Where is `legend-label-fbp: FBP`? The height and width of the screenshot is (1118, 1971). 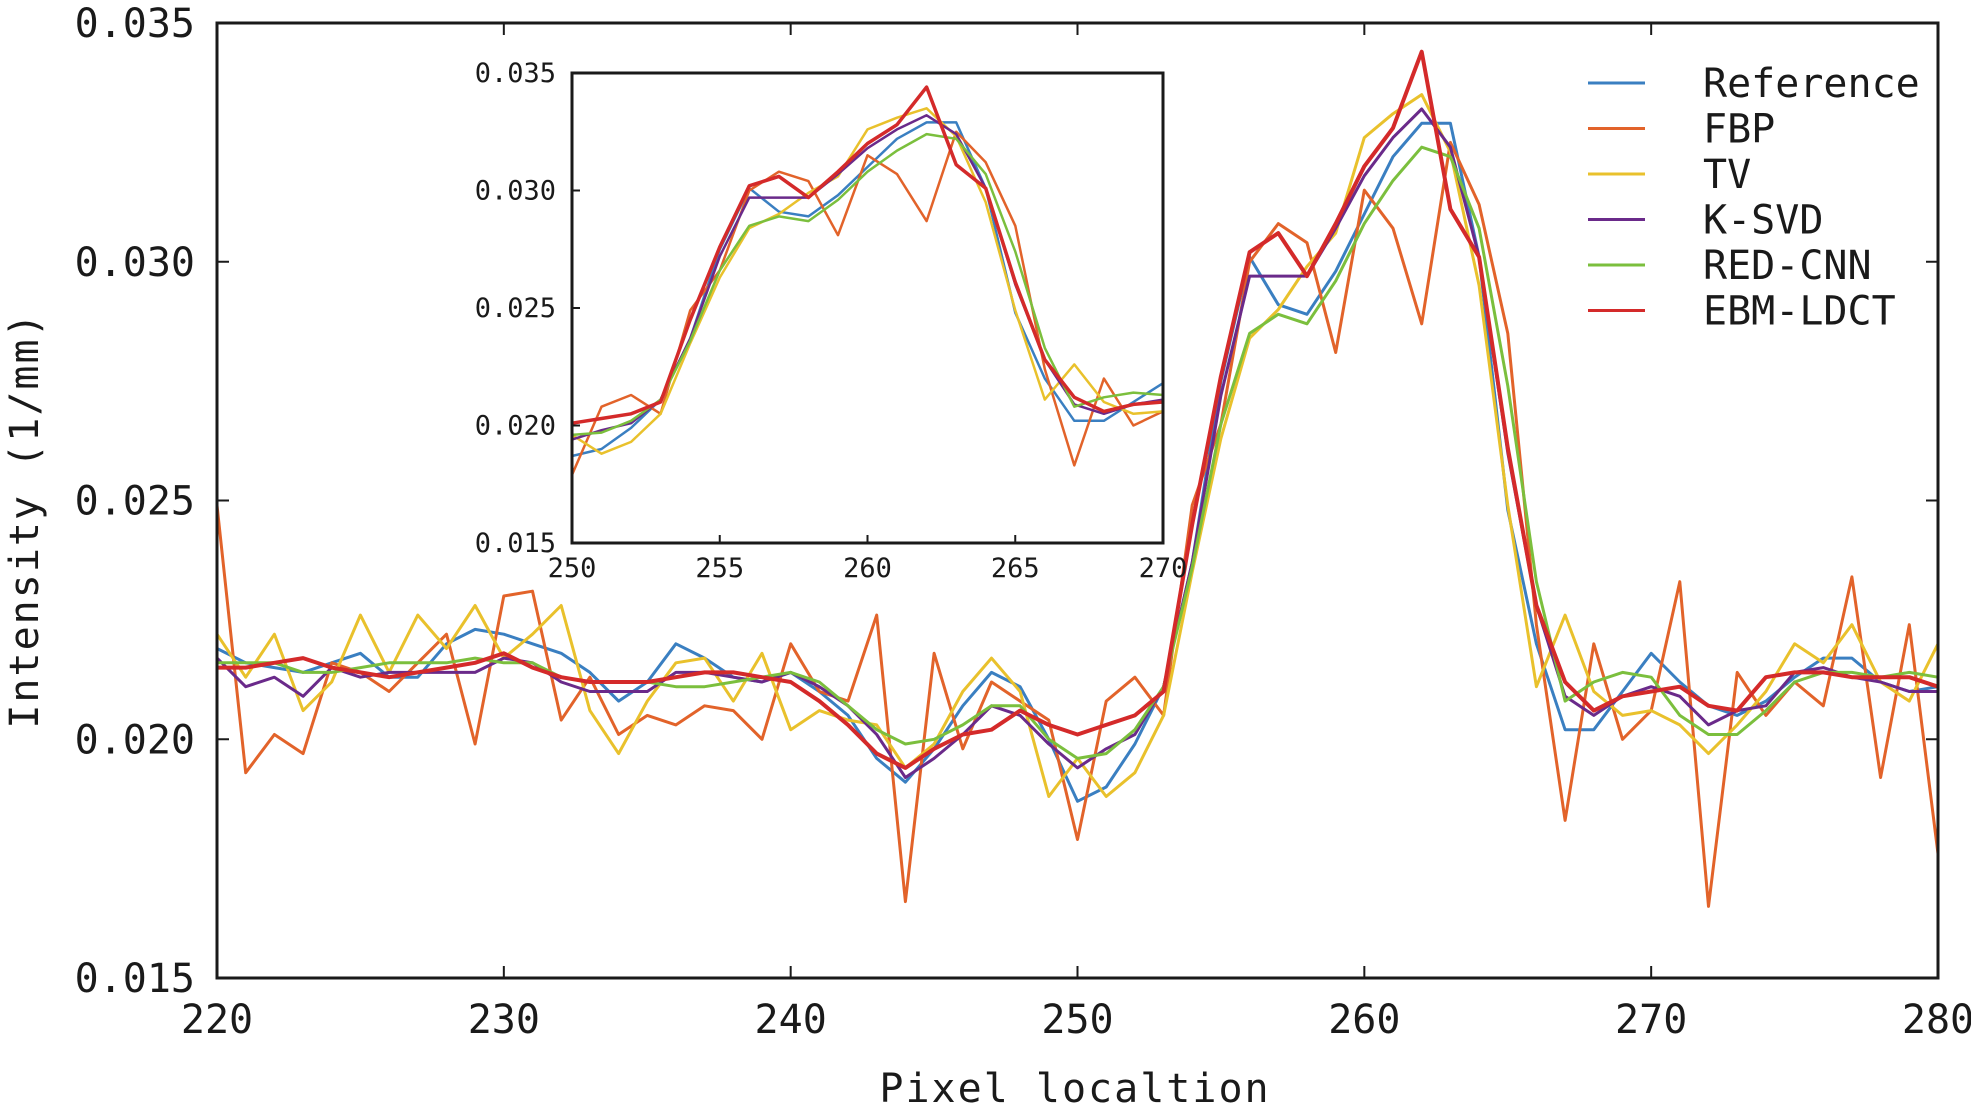 legend-label-fbp: FBP is located at coordinates (1739, 130).